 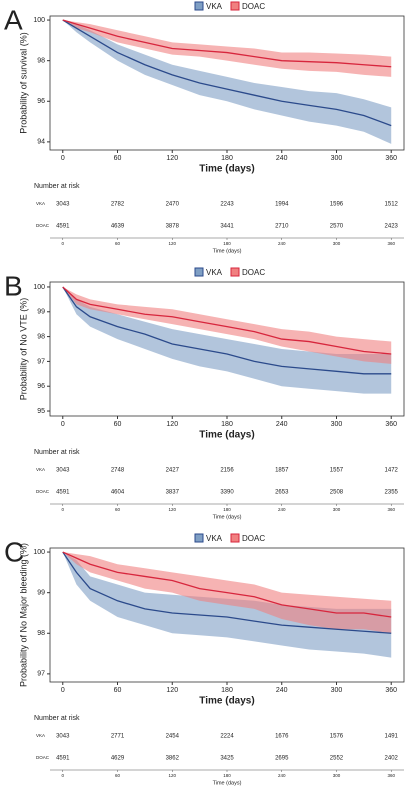 What do you see at coordinates (392, 205) in the screenshot?
I see `risk-count: 1512` at bounding box center [392, 205].